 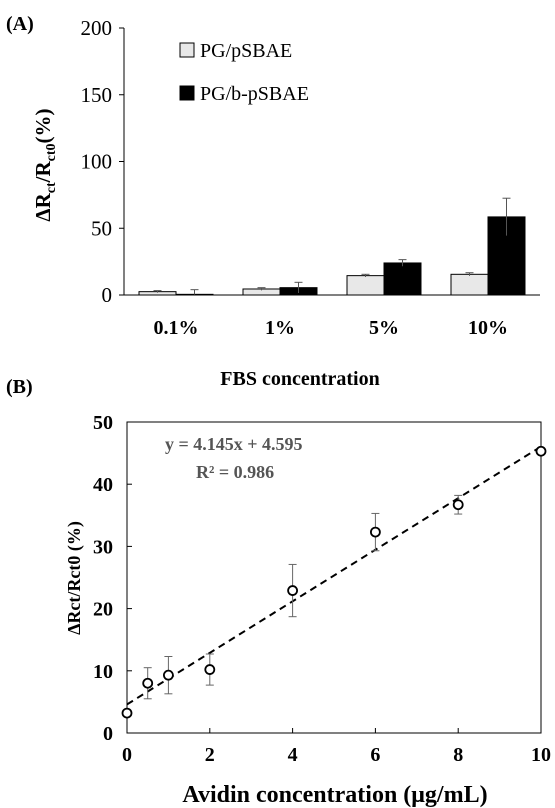 I want to click on y-tick-label: 150, so click(x=97, y=95).